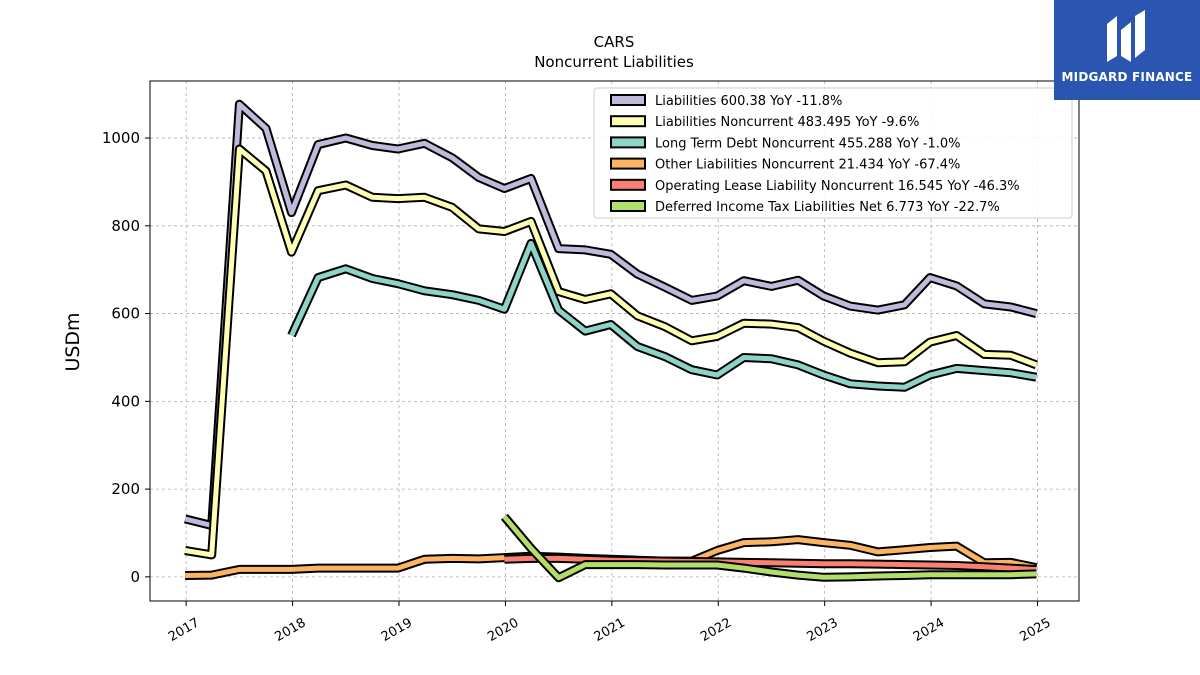  I want to click on x-tick-label: 2025, so click(1035, 630).